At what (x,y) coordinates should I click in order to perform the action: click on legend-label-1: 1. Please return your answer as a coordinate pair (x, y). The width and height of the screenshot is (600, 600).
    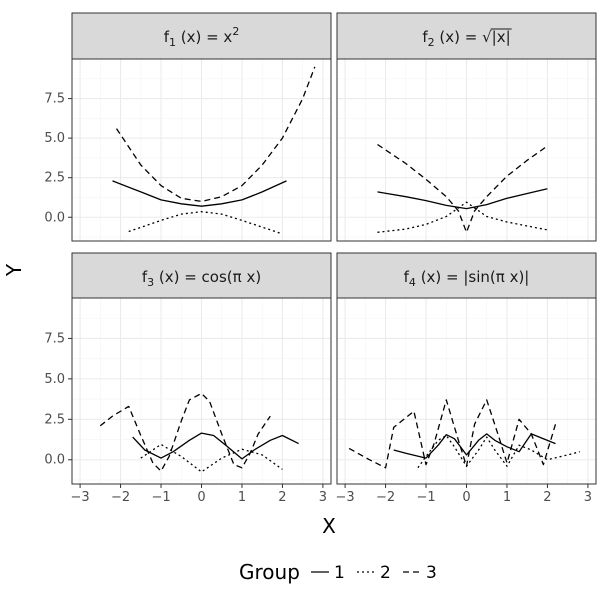
    Looking at the image, I should click on (339, 573).